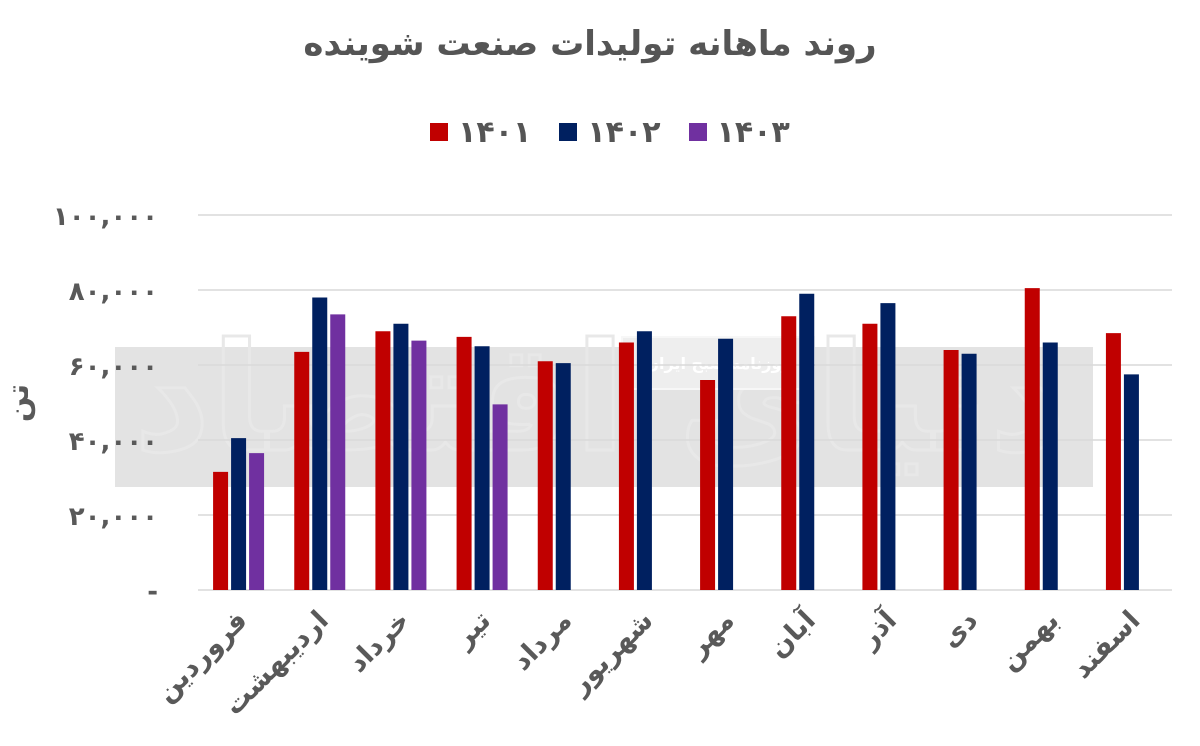 The width and height of the screenshot is (1200, 746). What do you see at coordinates (113, 442) in the screenshot?
I see `y-tick-label: ۴۰,۰۰۰` at bounding box center [113, 442].